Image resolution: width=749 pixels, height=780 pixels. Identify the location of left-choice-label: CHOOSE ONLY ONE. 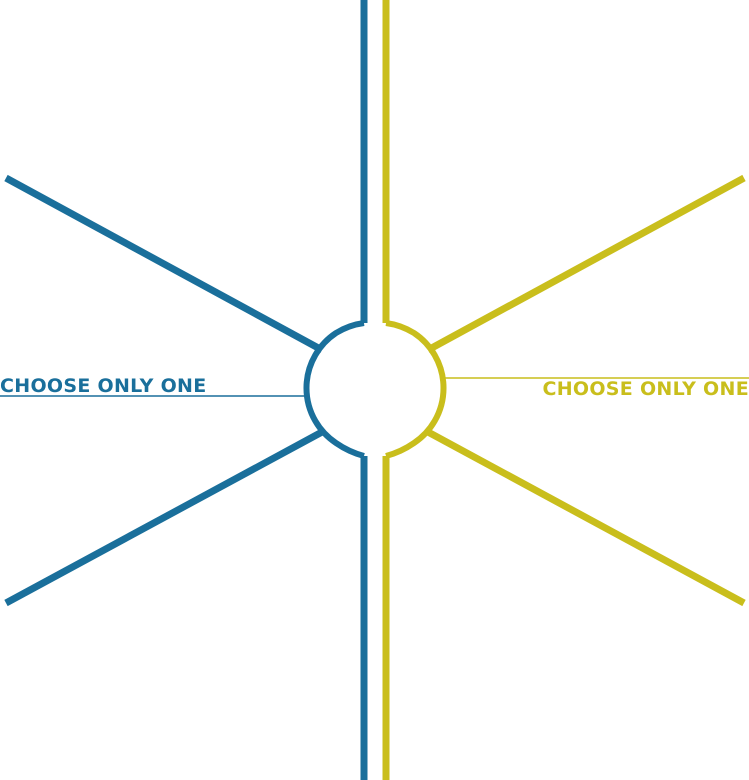
(103, 386).